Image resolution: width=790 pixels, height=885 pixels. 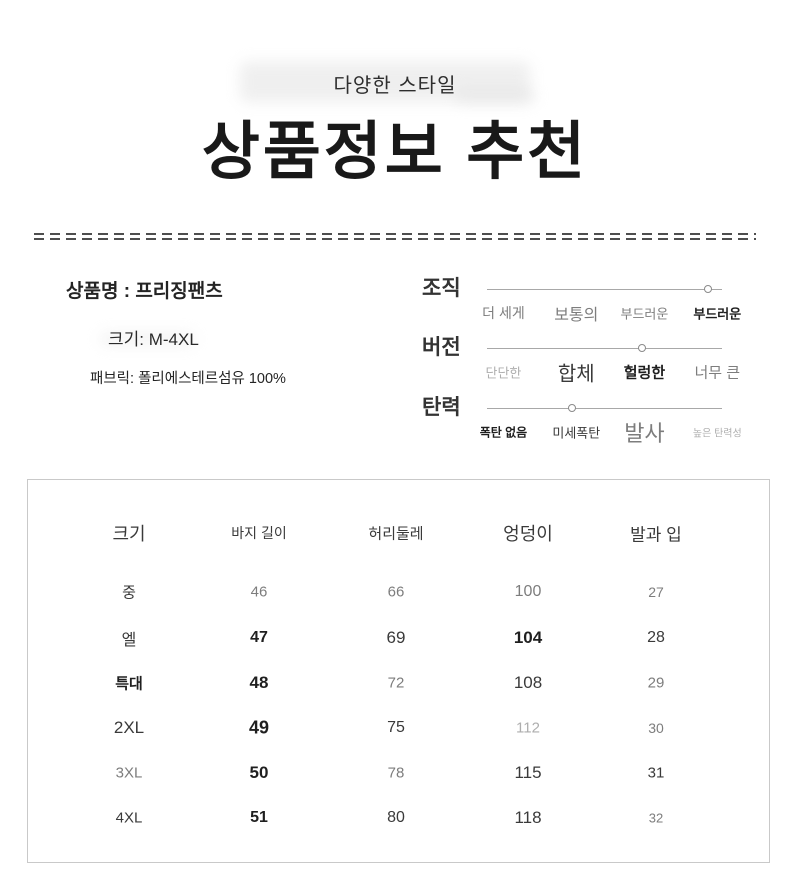 I want to click on table-cell: 118, so click(x=528, y=817).